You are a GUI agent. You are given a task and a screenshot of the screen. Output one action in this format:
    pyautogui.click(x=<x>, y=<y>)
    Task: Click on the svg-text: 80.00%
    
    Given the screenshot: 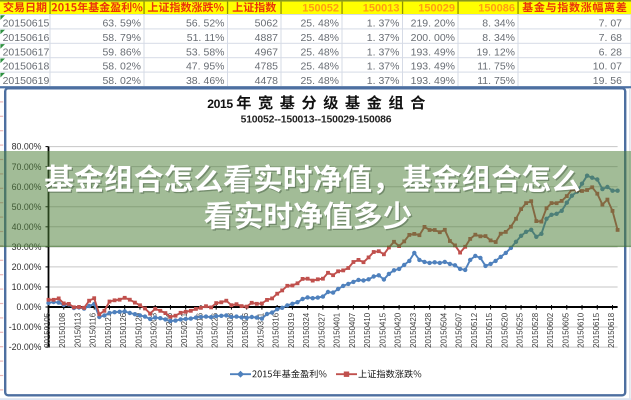 What is the action you would take?
    pyautogui.click(x=27, y=147)
    